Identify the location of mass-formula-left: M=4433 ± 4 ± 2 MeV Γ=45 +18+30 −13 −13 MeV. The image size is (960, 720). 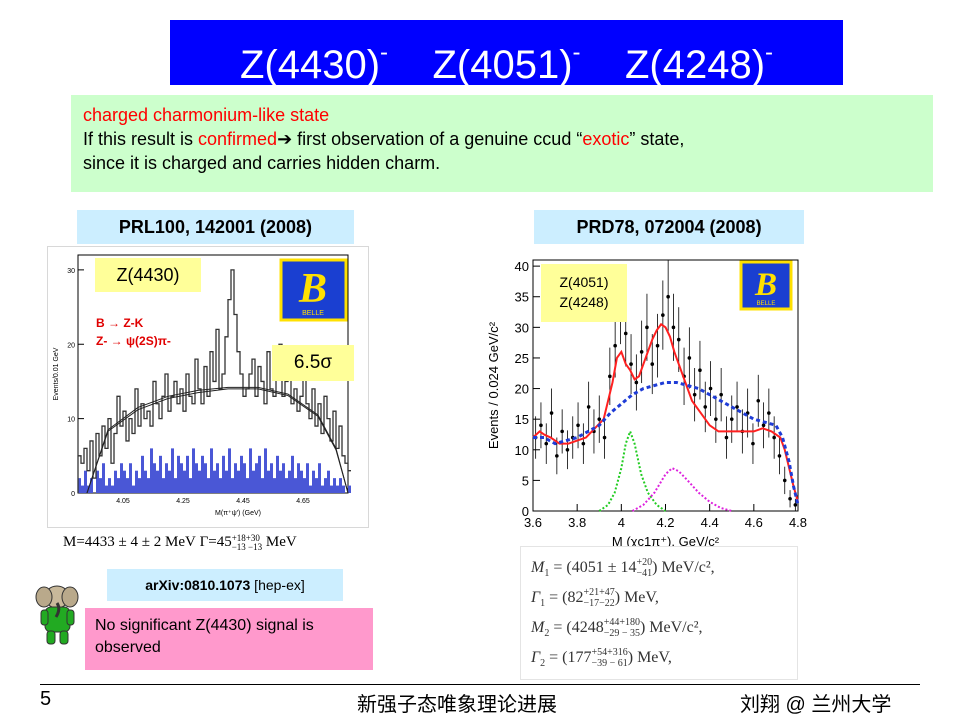
(209, 542).